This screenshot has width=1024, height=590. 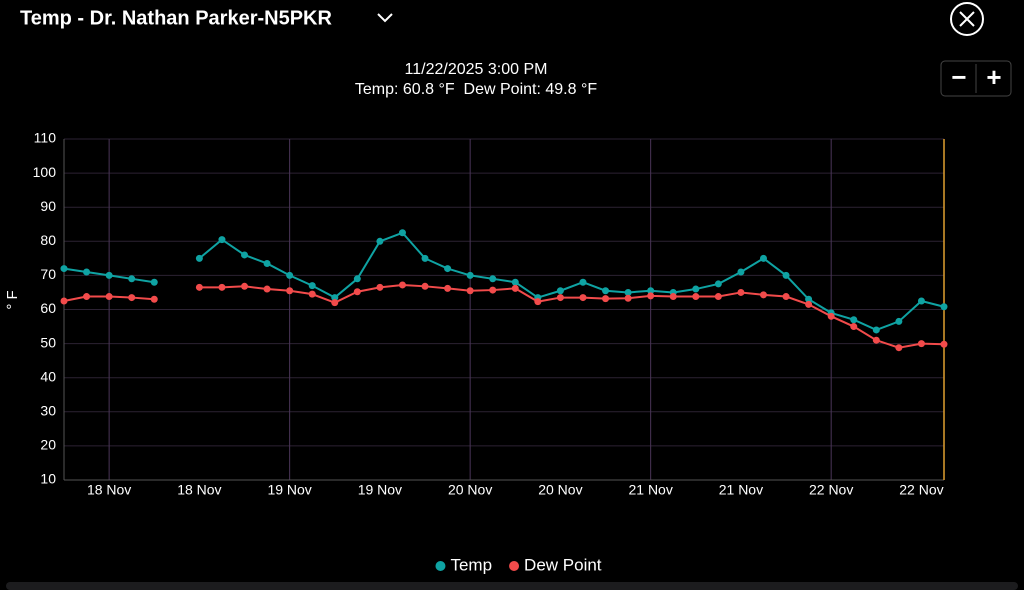 What do you see at coordinates (471, 564) in the screenshot?
I see `legend-label: Temp` at bounding box center [471, 564].